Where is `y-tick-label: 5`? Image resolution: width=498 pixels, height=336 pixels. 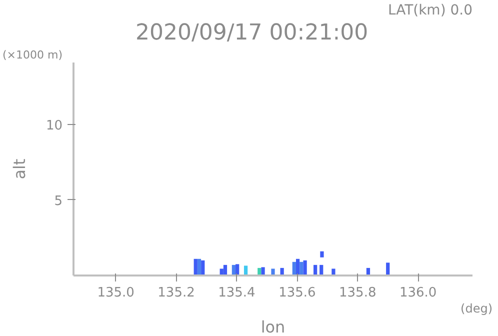
y-tick-label: 5 is located at coordinates (58, 201).